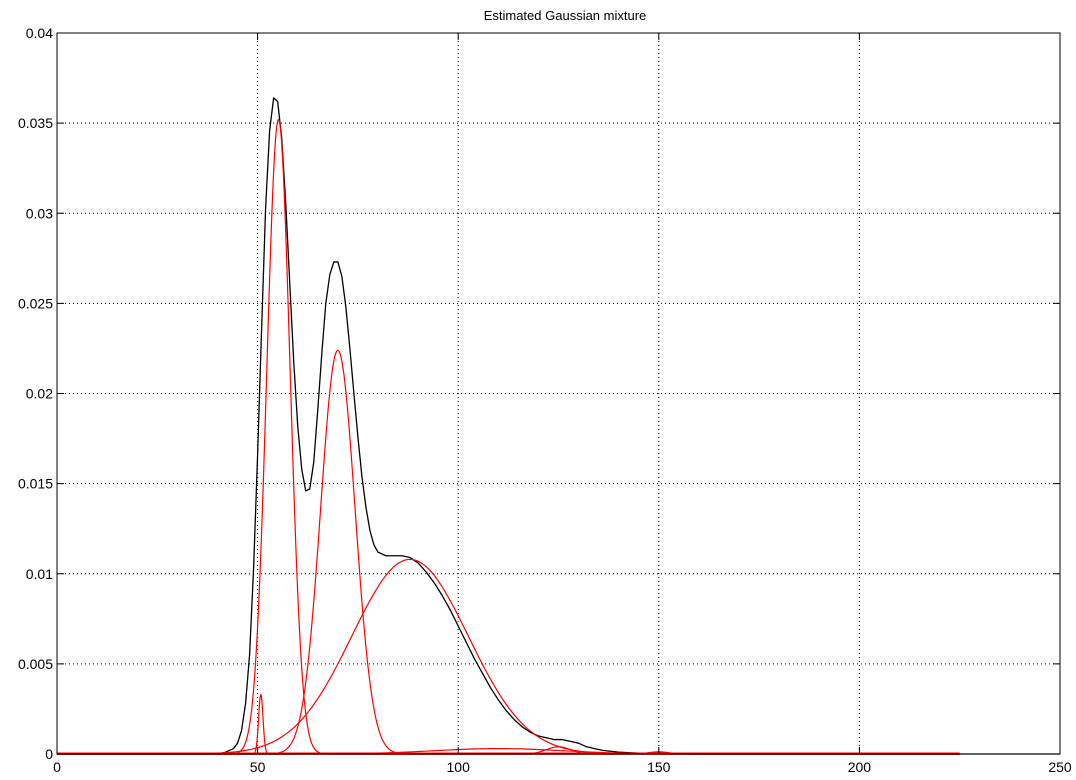 The image size is (1076, 780). I want to click on y-tick-label: 0.005, so click(35, 664).